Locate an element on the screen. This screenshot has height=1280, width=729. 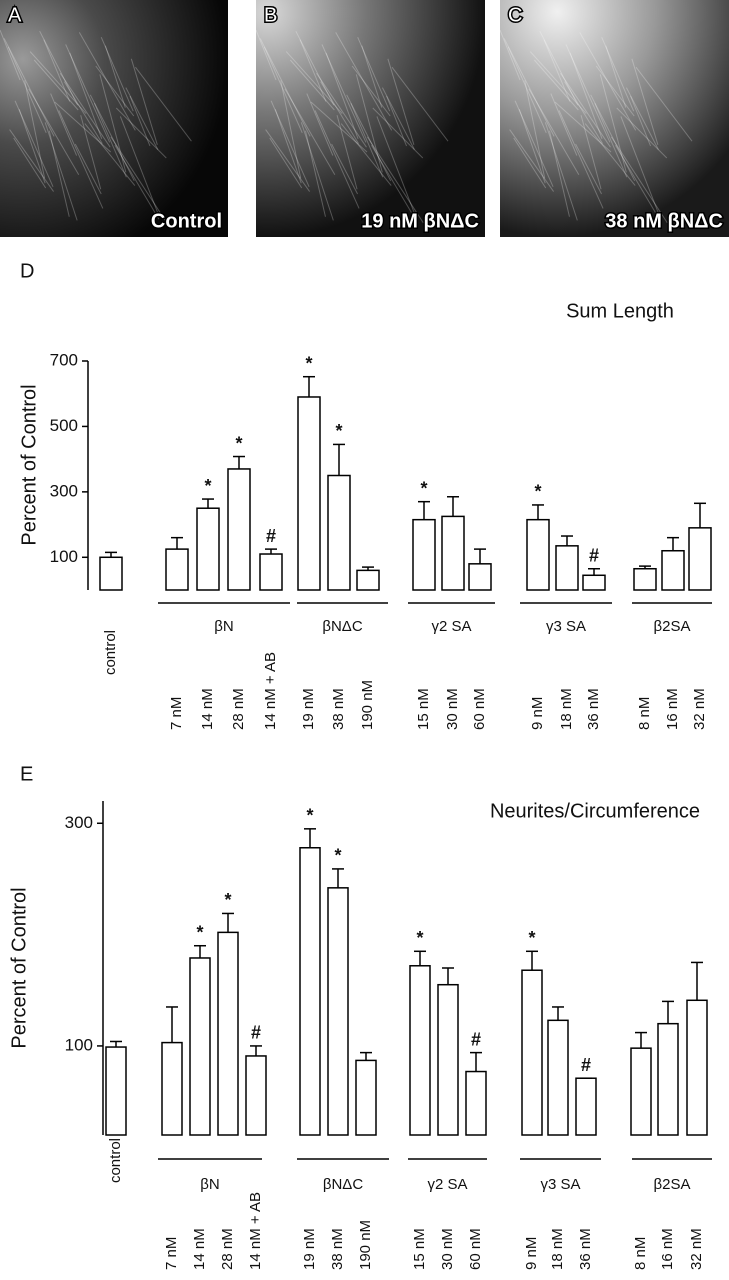
x-tick-label: 36 nM is located at coordinates (593, 709).